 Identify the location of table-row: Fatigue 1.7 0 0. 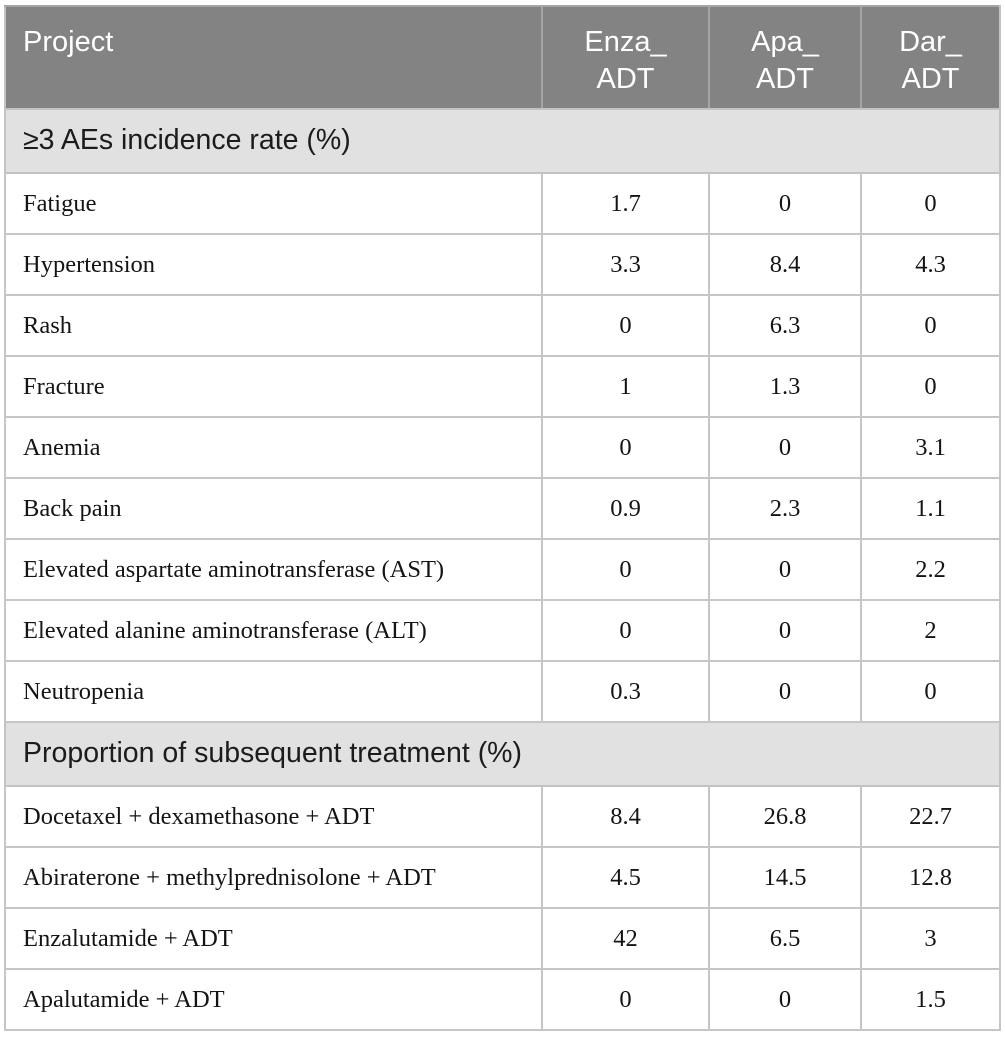
(502, 203).